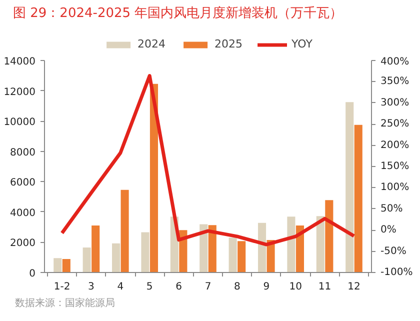 Image resolution: width=420 pixels, height=321 pixels. What do you see at coordinates (23, 244) in the screenshot?
I see `y-tick-label: 2000` at bounding box center [23, 244].